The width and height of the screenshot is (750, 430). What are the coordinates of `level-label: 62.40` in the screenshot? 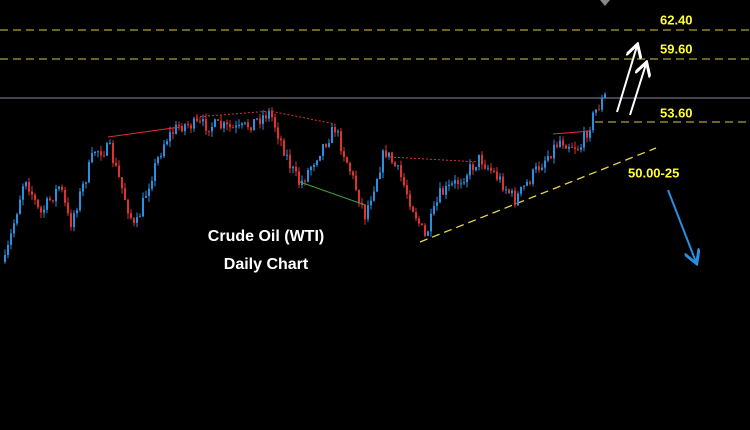 It's located at (676, 19).